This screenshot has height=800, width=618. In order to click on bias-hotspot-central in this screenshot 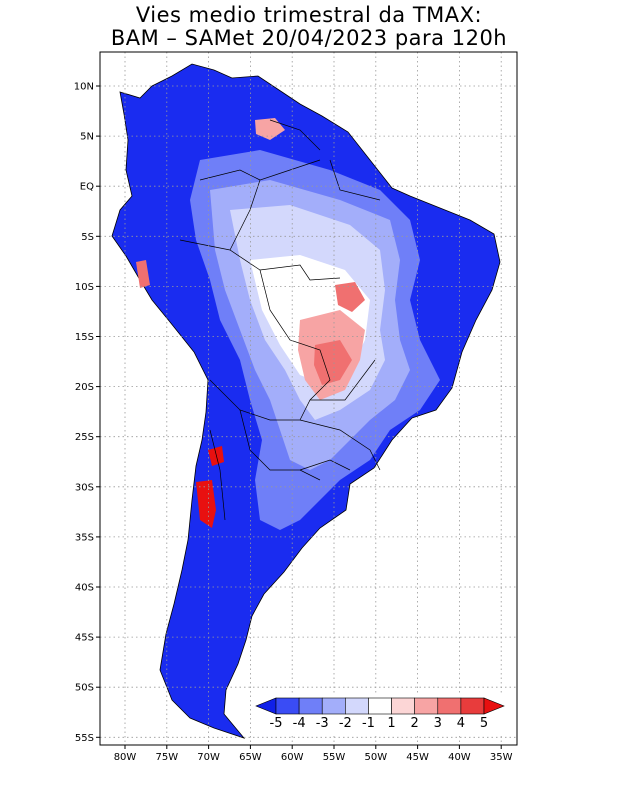, I will do `click(350, 297)`.